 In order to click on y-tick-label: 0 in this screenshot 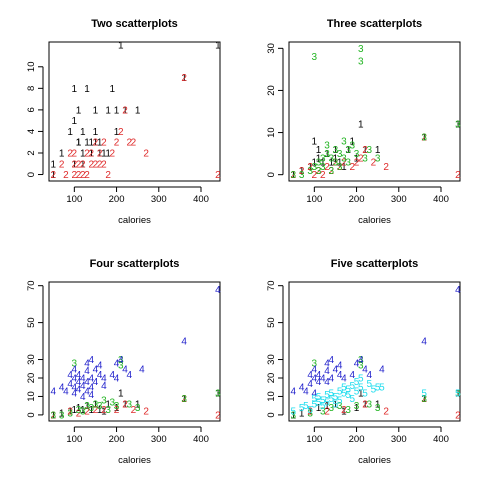, I will do `click(271, 174)`.